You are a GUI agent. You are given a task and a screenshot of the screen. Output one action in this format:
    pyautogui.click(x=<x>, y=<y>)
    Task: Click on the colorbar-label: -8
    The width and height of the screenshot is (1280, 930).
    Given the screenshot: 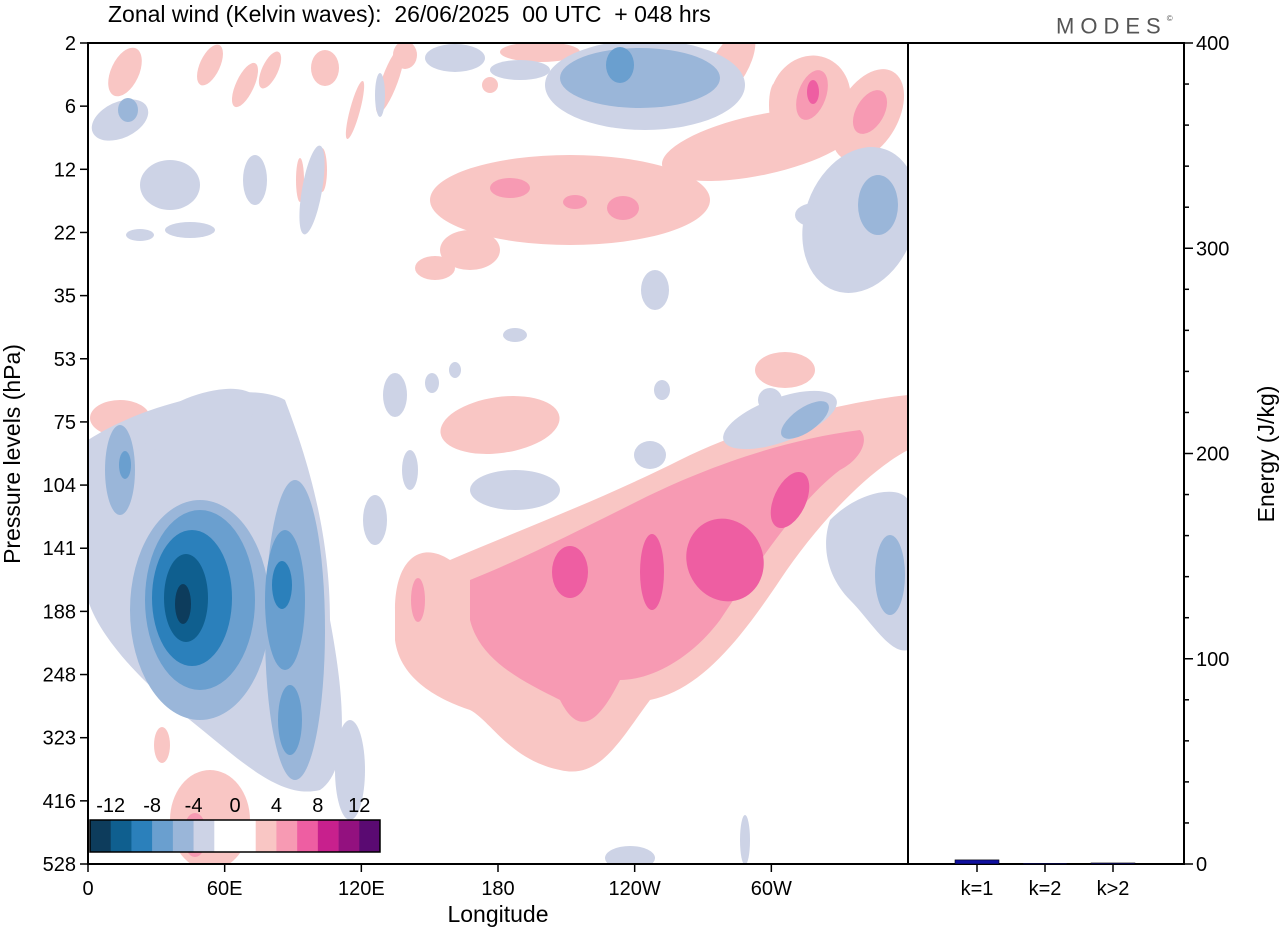 What is the action you would take?
    pyautogui.click(x=152, y=806)
    